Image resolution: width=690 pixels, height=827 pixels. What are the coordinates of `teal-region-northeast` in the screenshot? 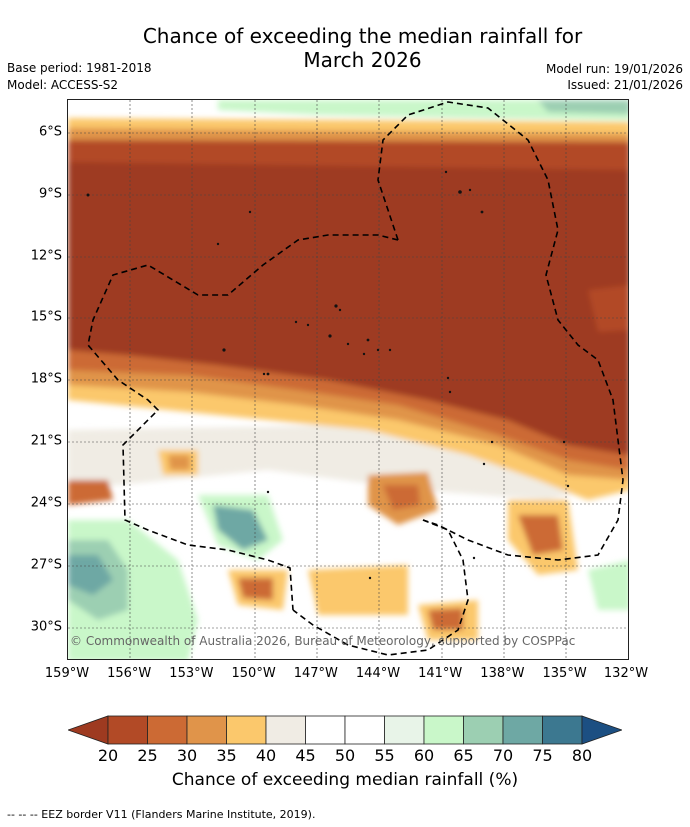 It's located at (583, 107).